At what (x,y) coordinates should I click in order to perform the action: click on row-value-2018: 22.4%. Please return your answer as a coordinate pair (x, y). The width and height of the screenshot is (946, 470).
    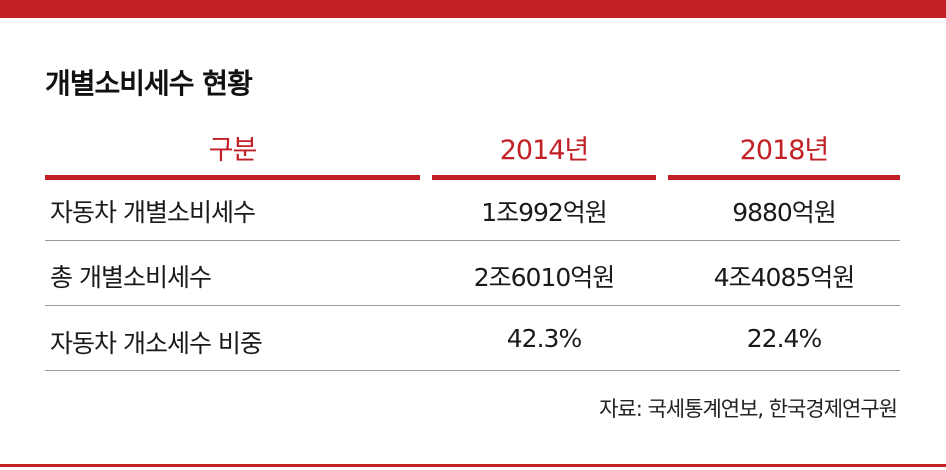
    Looking at the image, I should click on (784, 338).